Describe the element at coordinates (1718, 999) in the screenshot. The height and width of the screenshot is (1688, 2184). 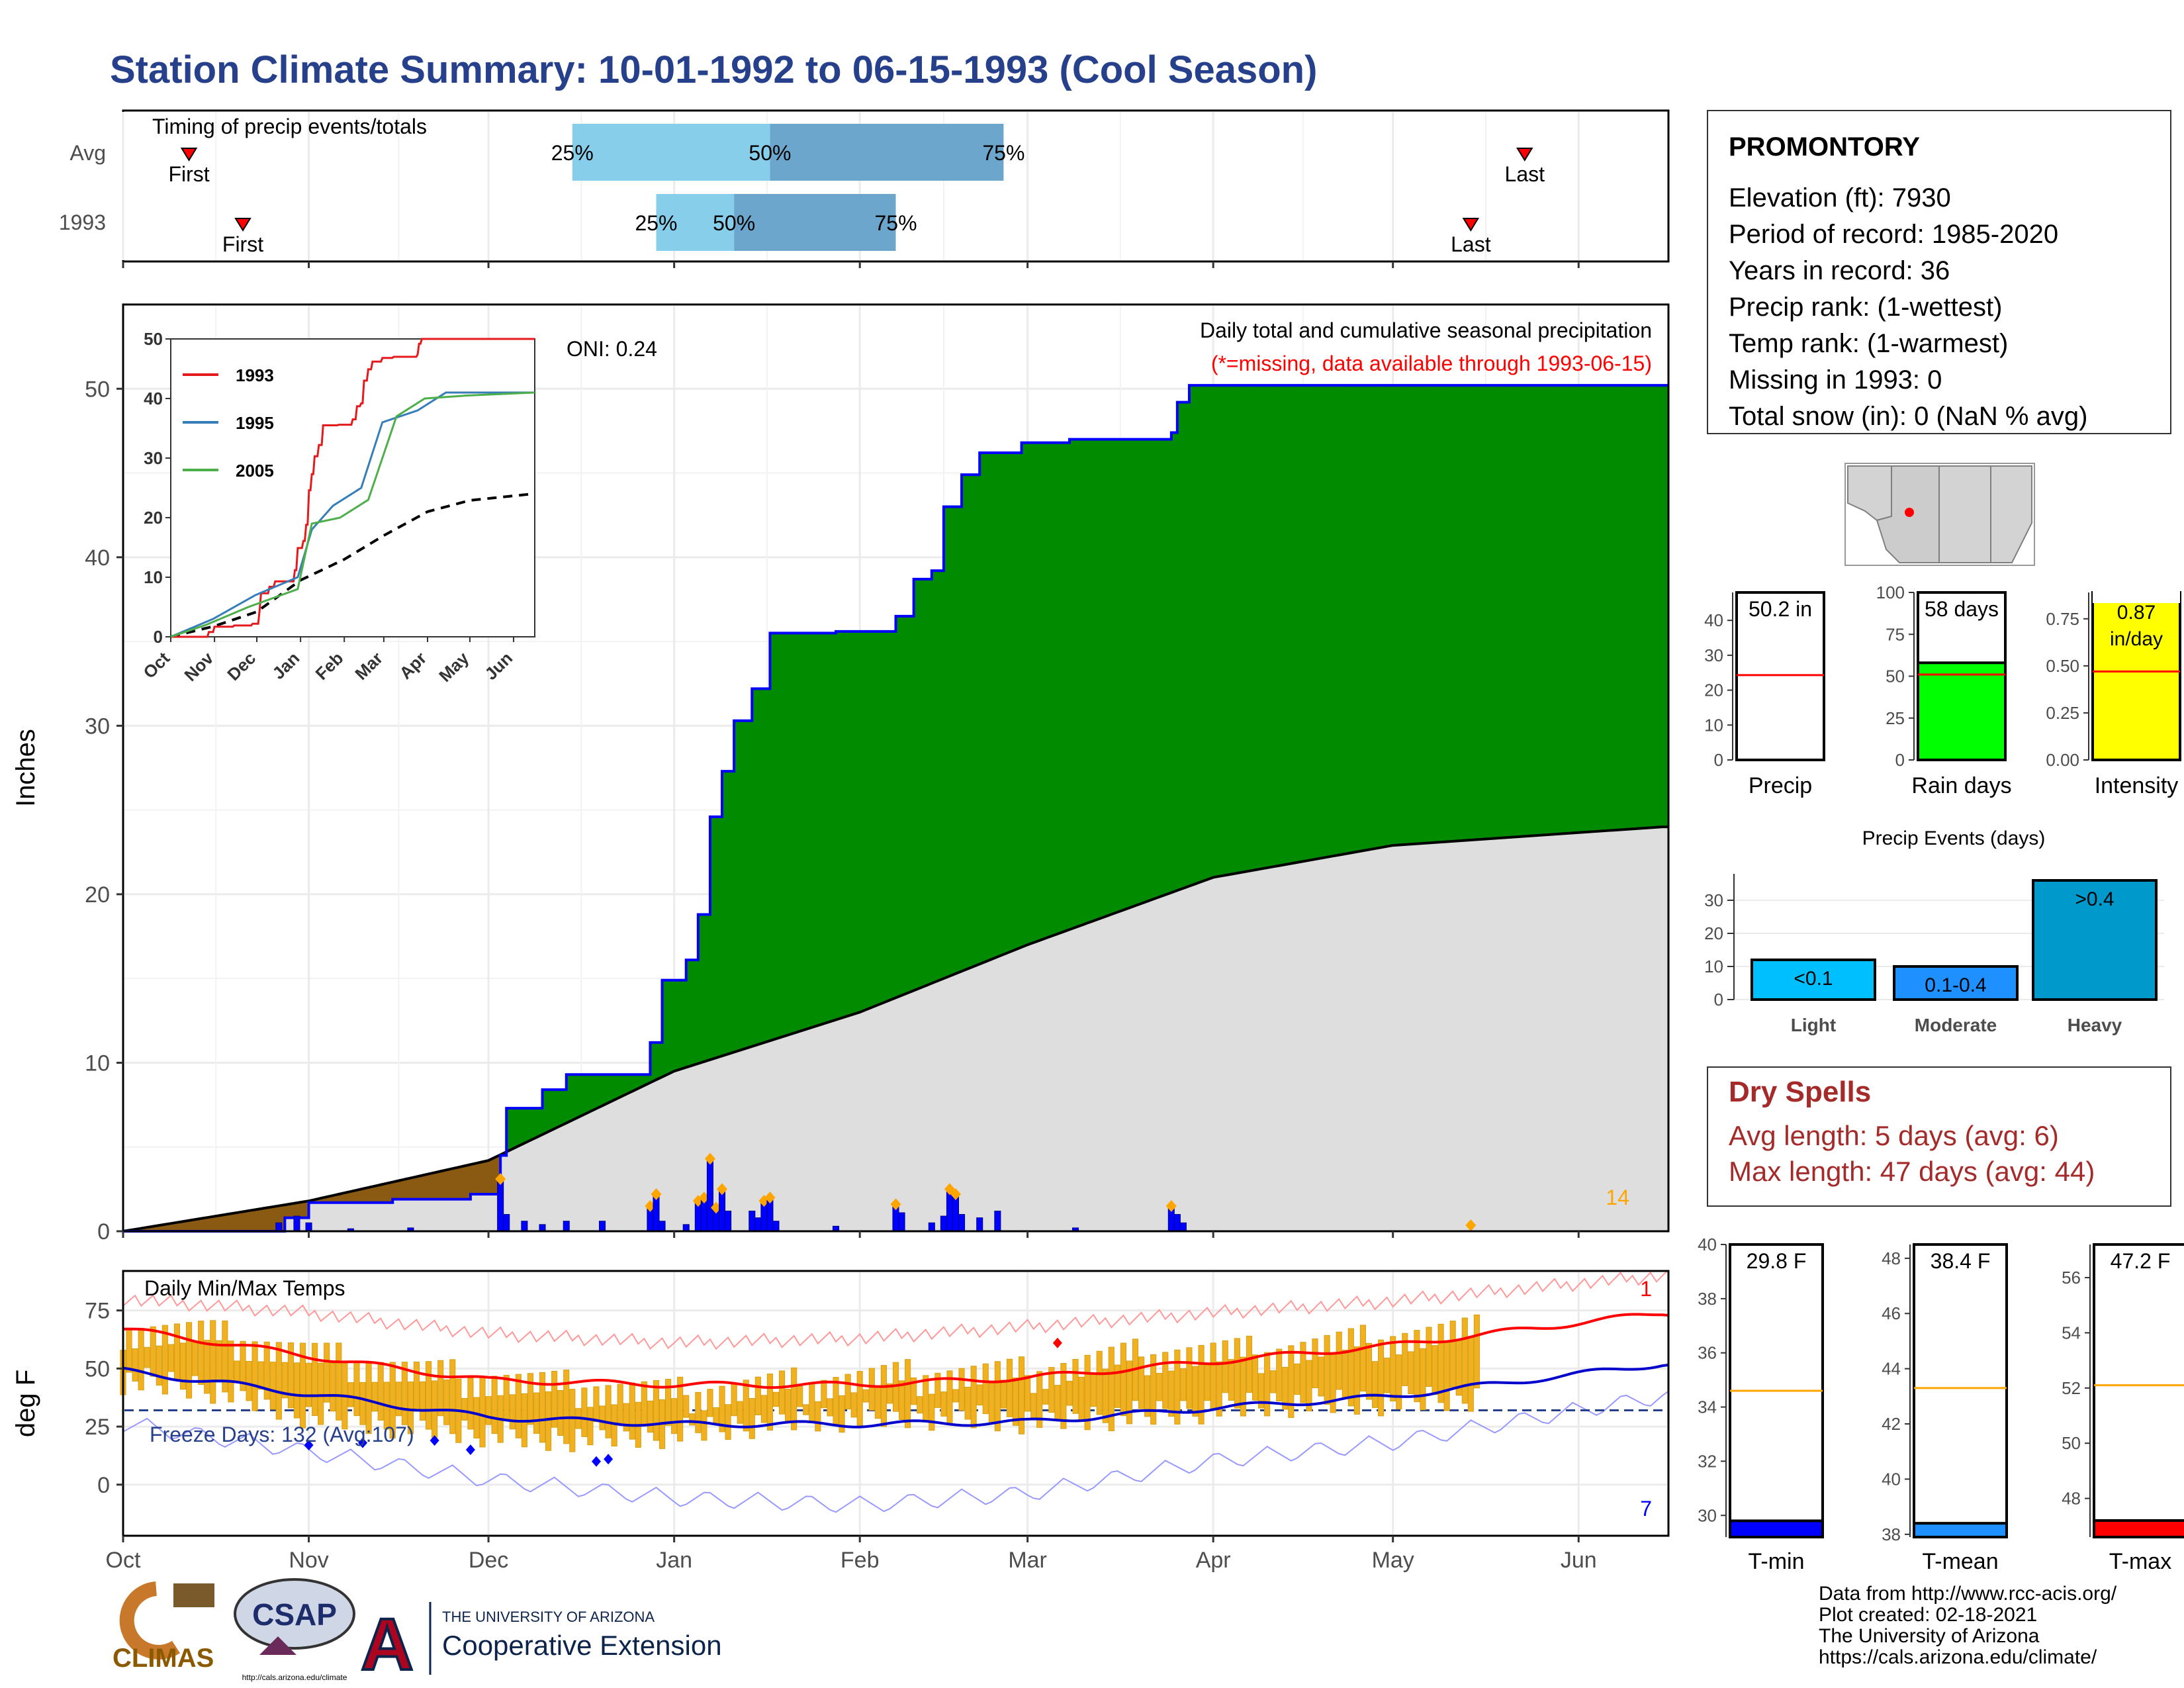
I see `events-ytick-label: 0` at that location.